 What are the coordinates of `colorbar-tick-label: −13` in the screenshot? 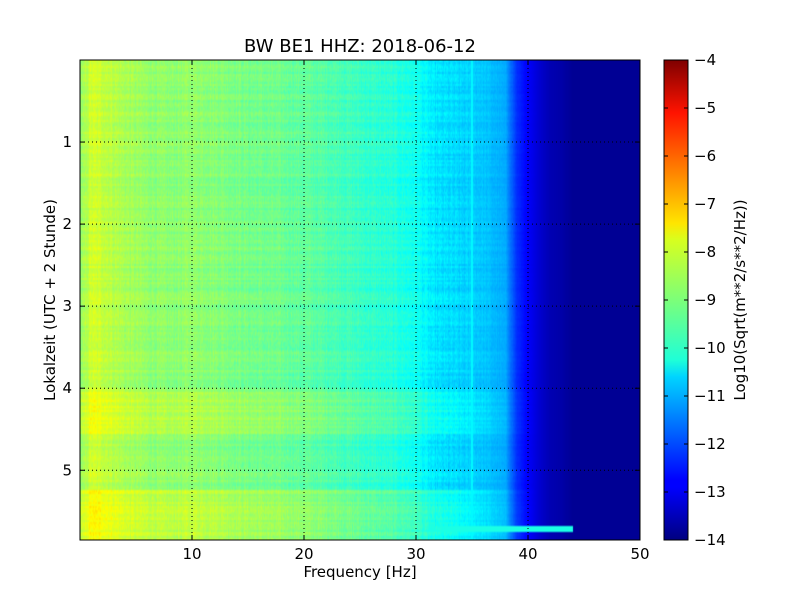 It's located at (710, 492).